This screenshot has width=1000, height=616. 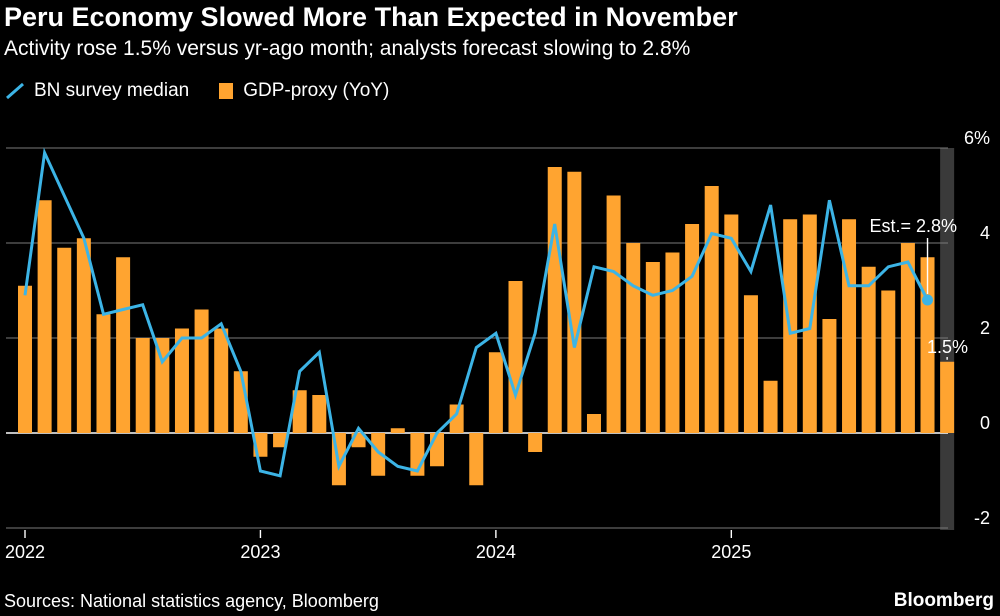 I want to click on y-tick-label: 0, so click(x=985, y=423).